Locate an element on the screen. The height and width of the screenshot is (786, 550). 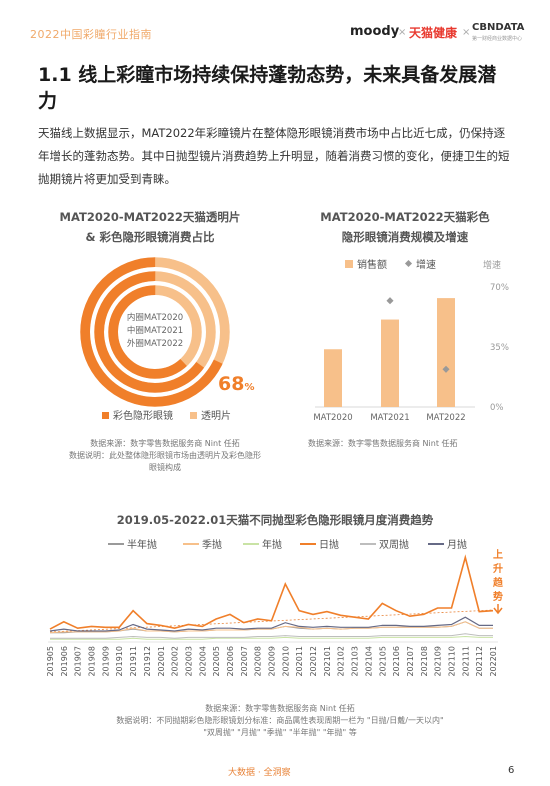
x-tick-201912: 201912 is located at coordinates (147, 661).